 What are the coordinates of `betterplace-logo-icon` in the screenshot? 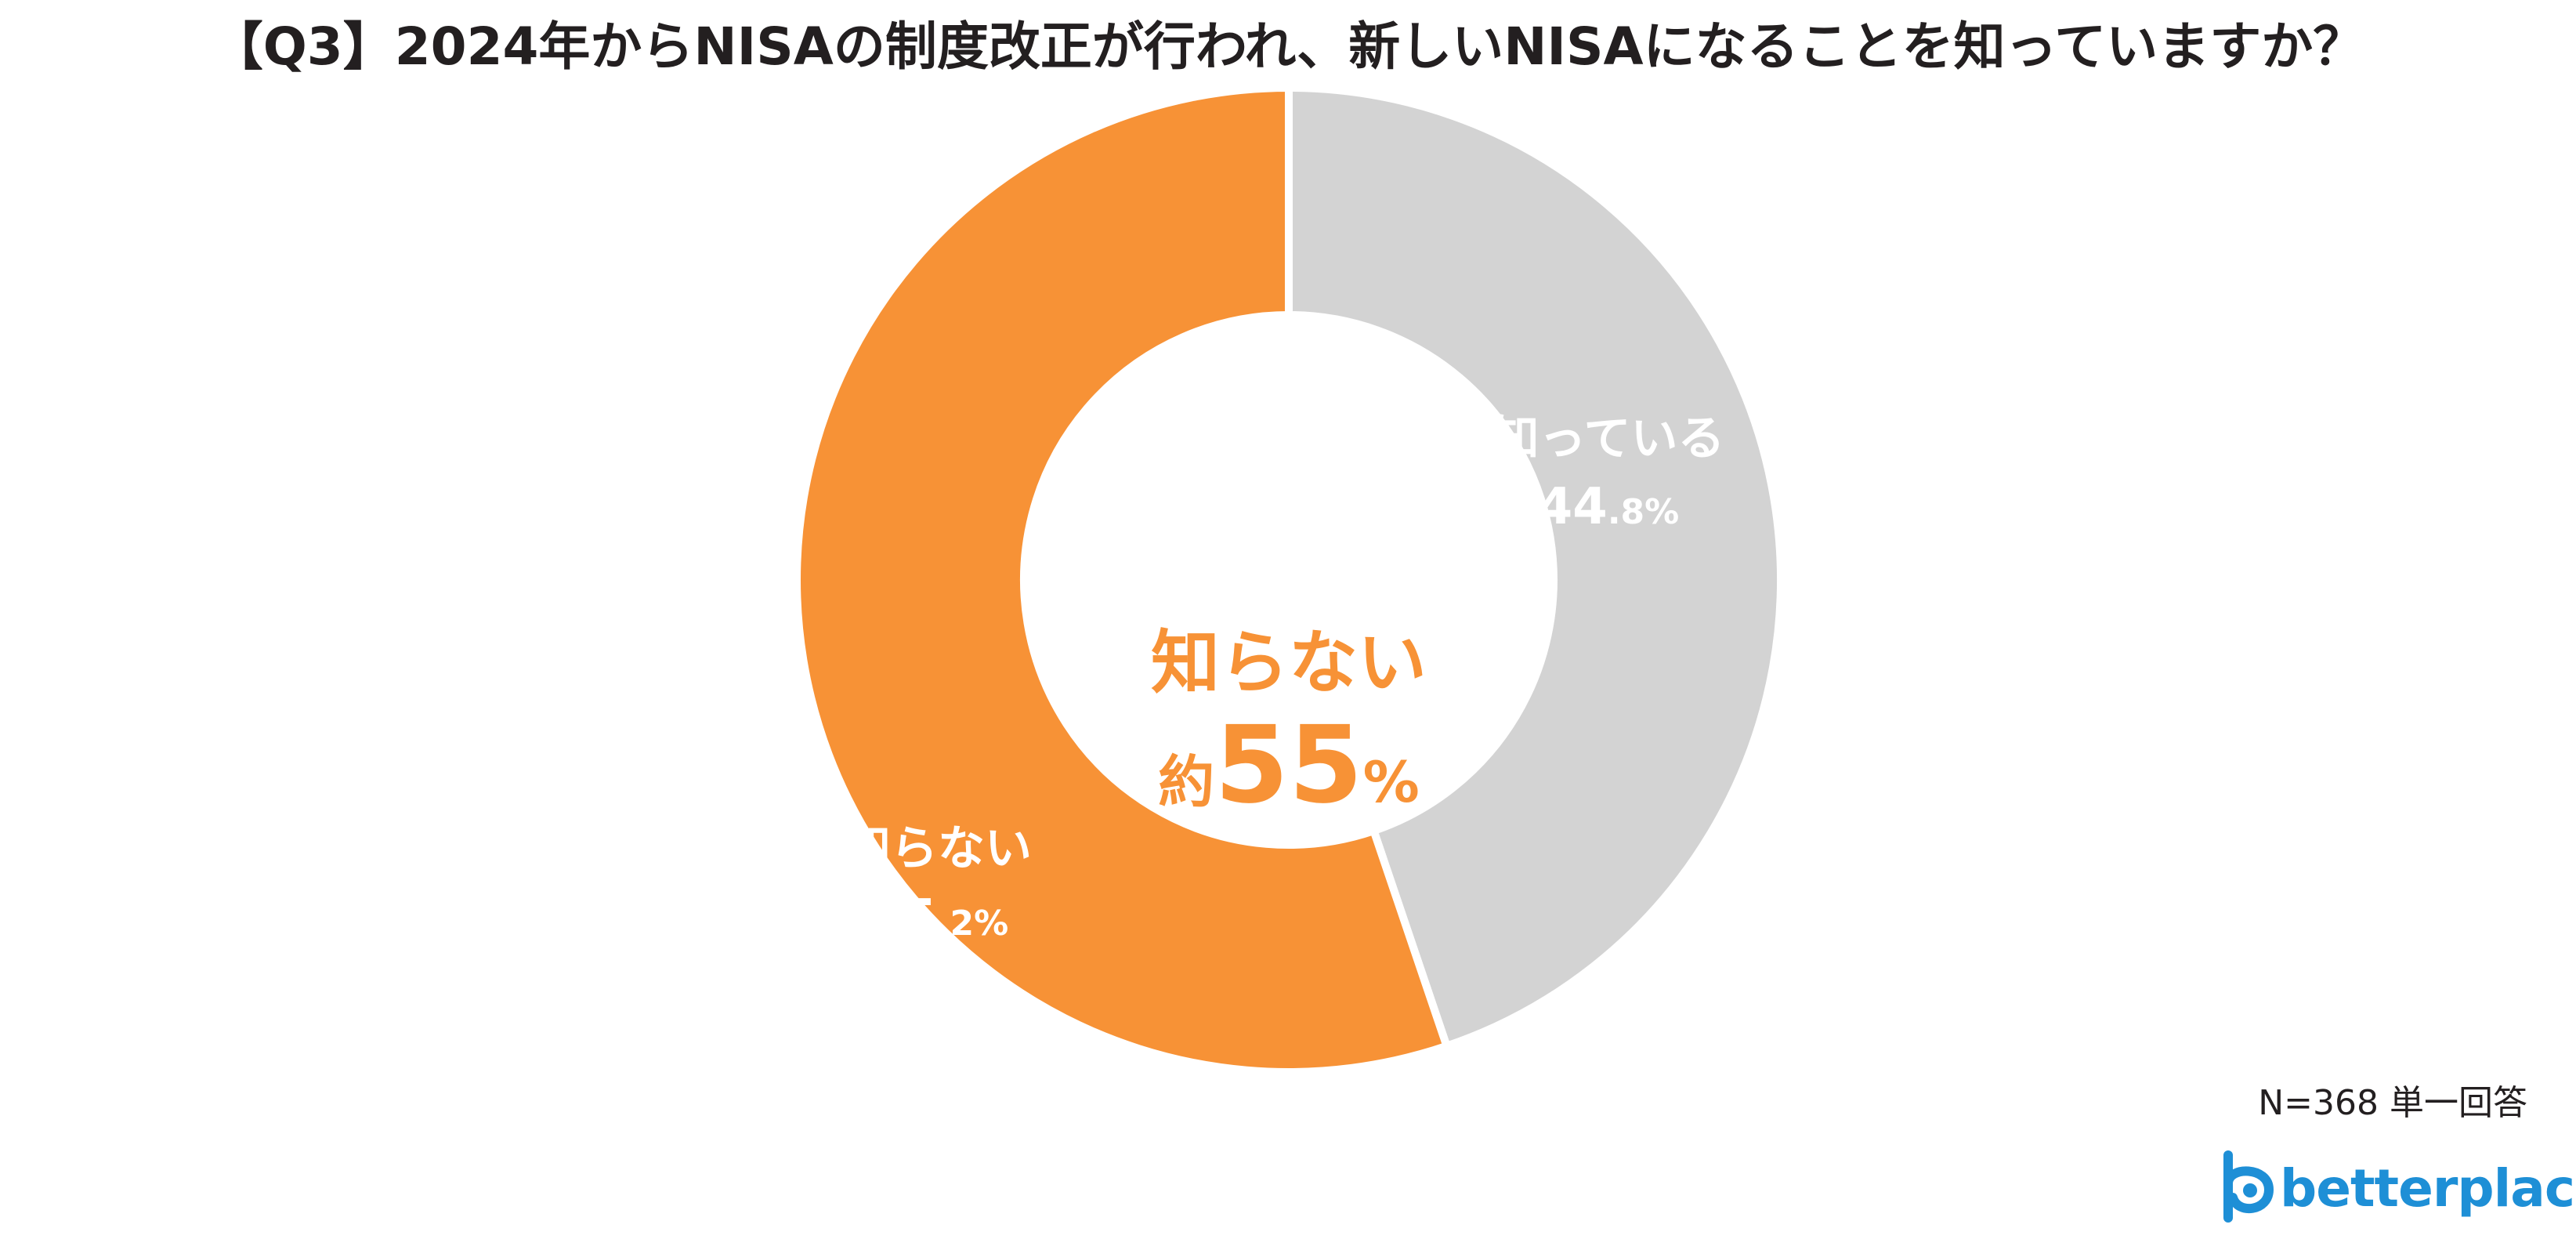 It's located at (2248, 1186).